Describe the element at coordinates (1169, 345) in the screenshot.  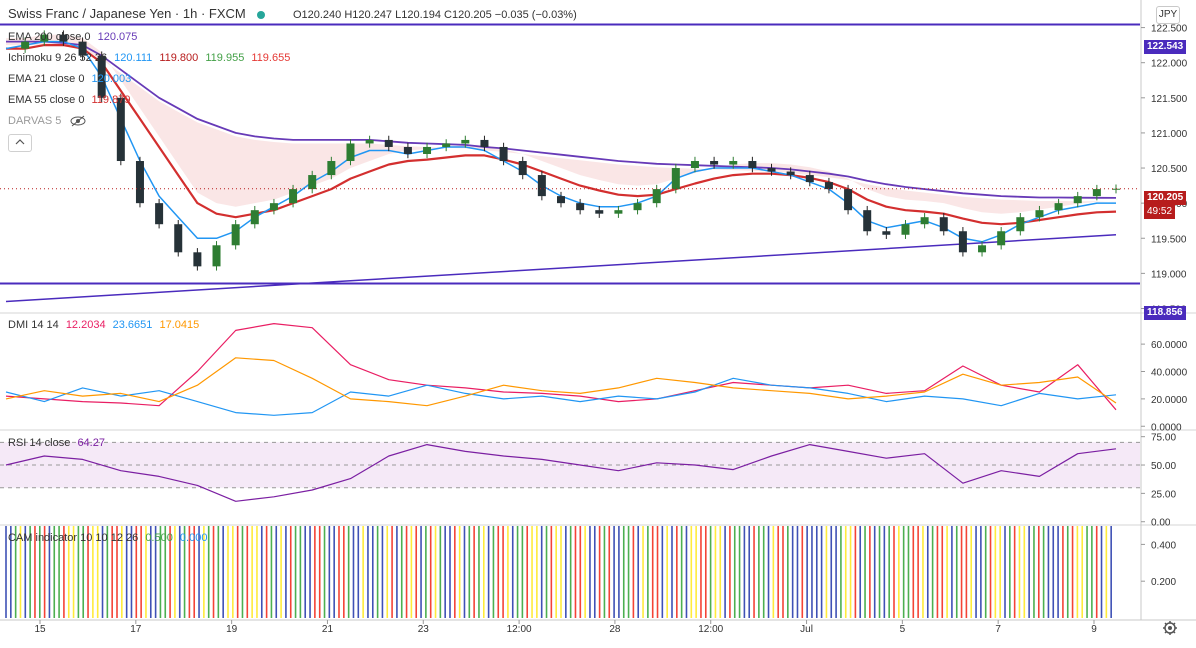
I see `y-tick-label: 60.0000` at that location.